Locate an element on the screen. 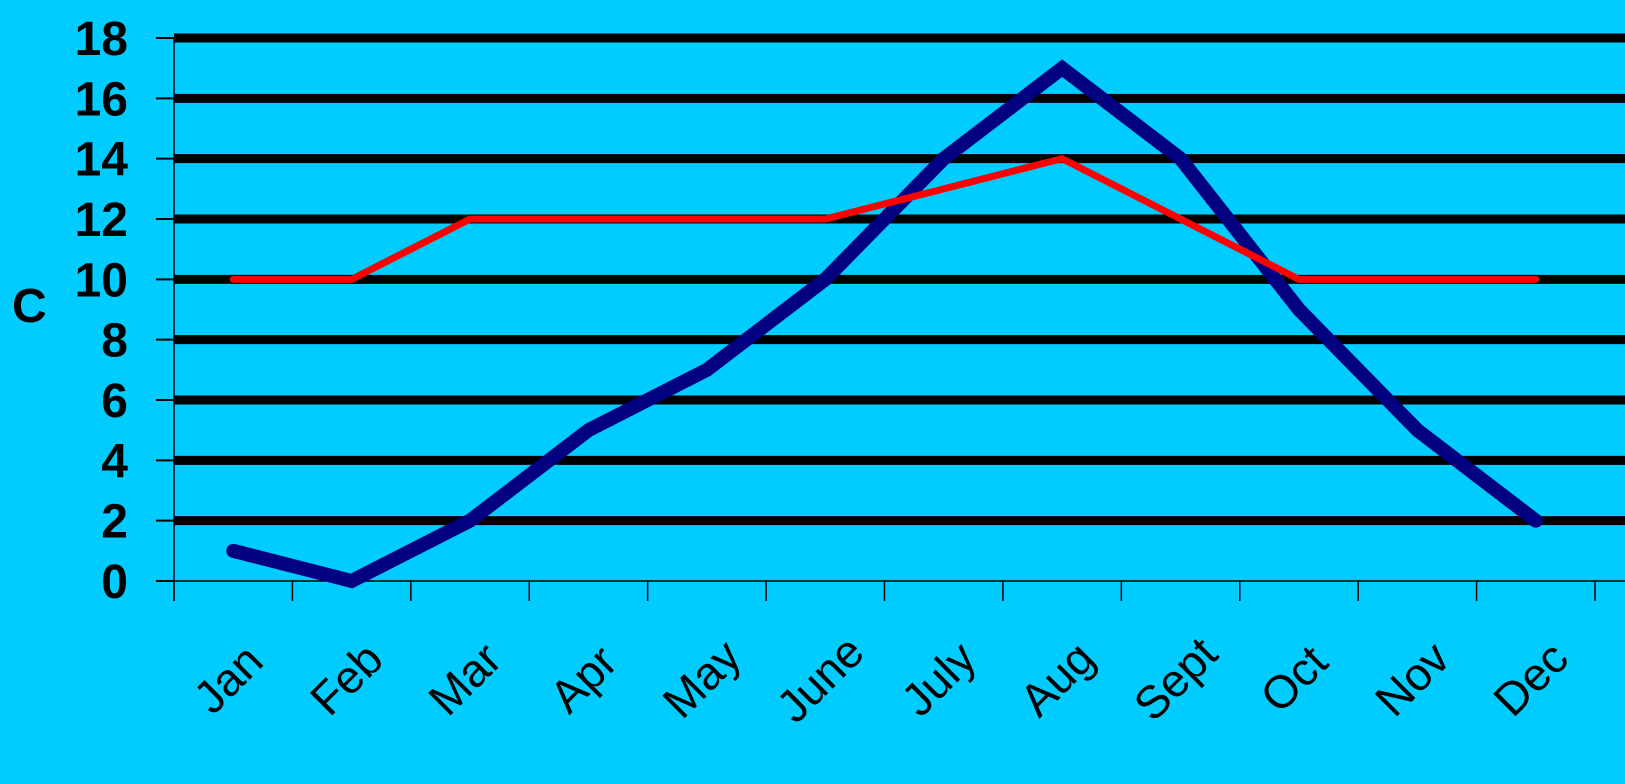  y-tick-label: 12 is located at coordinates (101, 220).